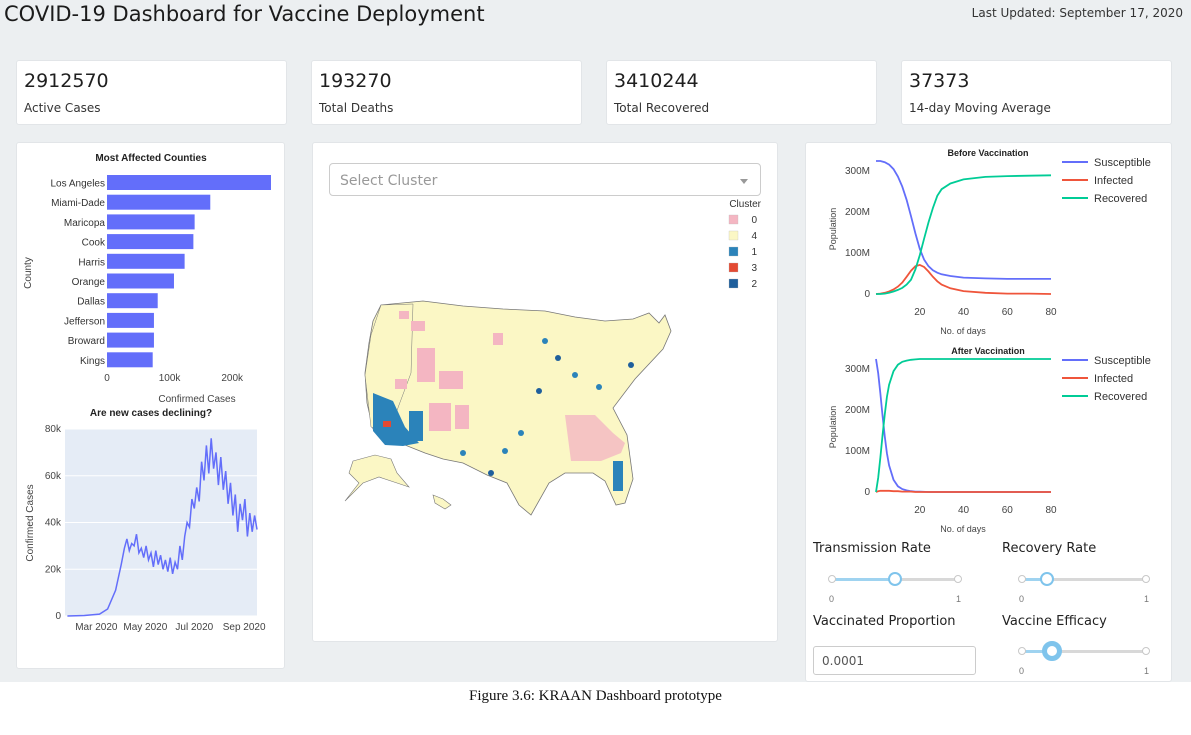 Image resolution: width=1191 pixels, height=735 pixels. Describe the element at coordinates (151, 158) in the screenshot. I see `chart-title: Most Affected Counties` at that location.